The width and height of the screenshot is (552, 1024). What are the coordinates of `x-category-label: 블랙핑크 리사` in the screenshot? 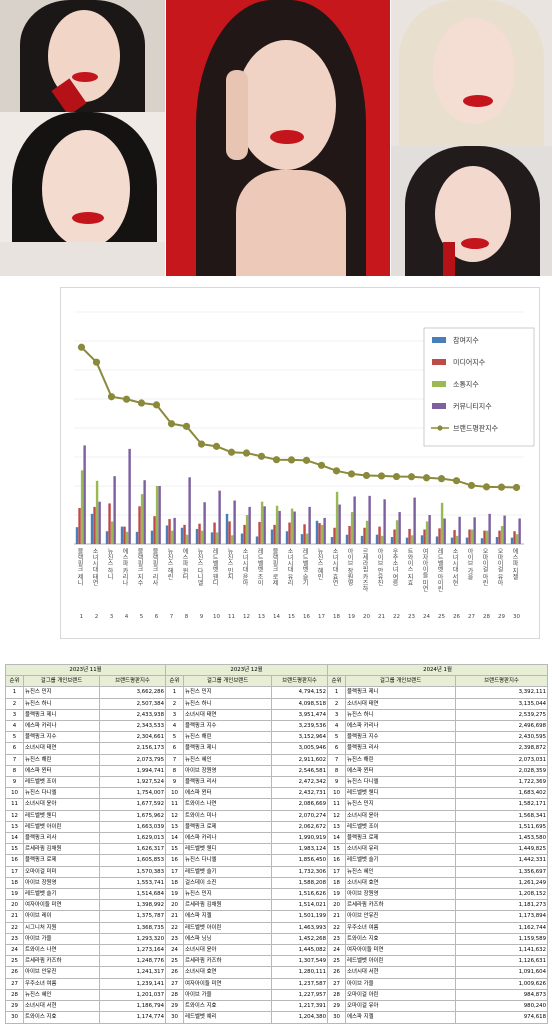 It's located at (154, 567).